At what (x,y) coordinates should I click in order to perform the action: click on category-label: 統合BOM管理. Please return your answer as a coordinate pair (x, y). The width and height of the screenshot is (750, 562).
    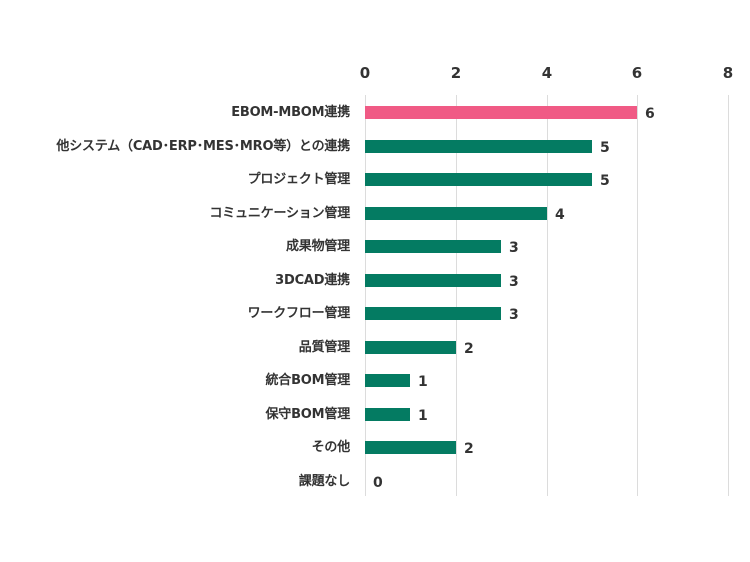
    Looking at the image, I should click on (308, 380).